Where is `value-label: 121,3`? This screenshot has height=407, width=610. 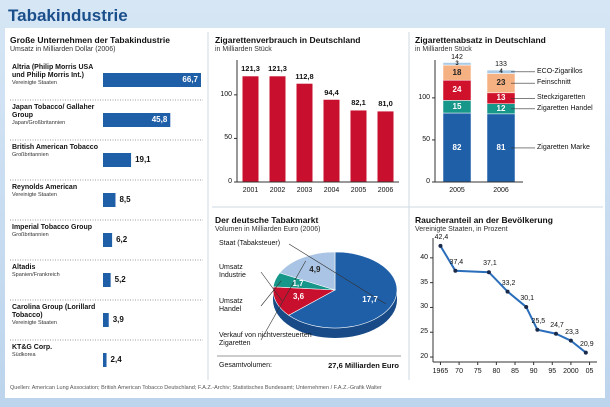 value-label: 121,3 is located at coordinates (250, 69).